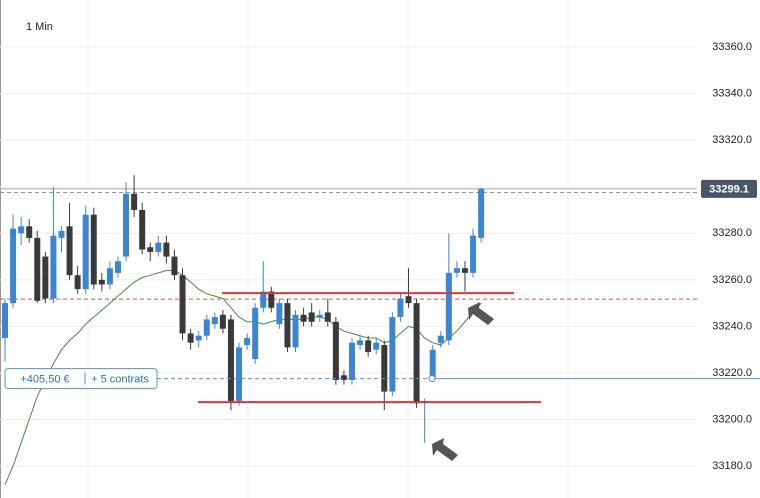  I want to click on y-tick-label: 33340.0, so click(732, 93).